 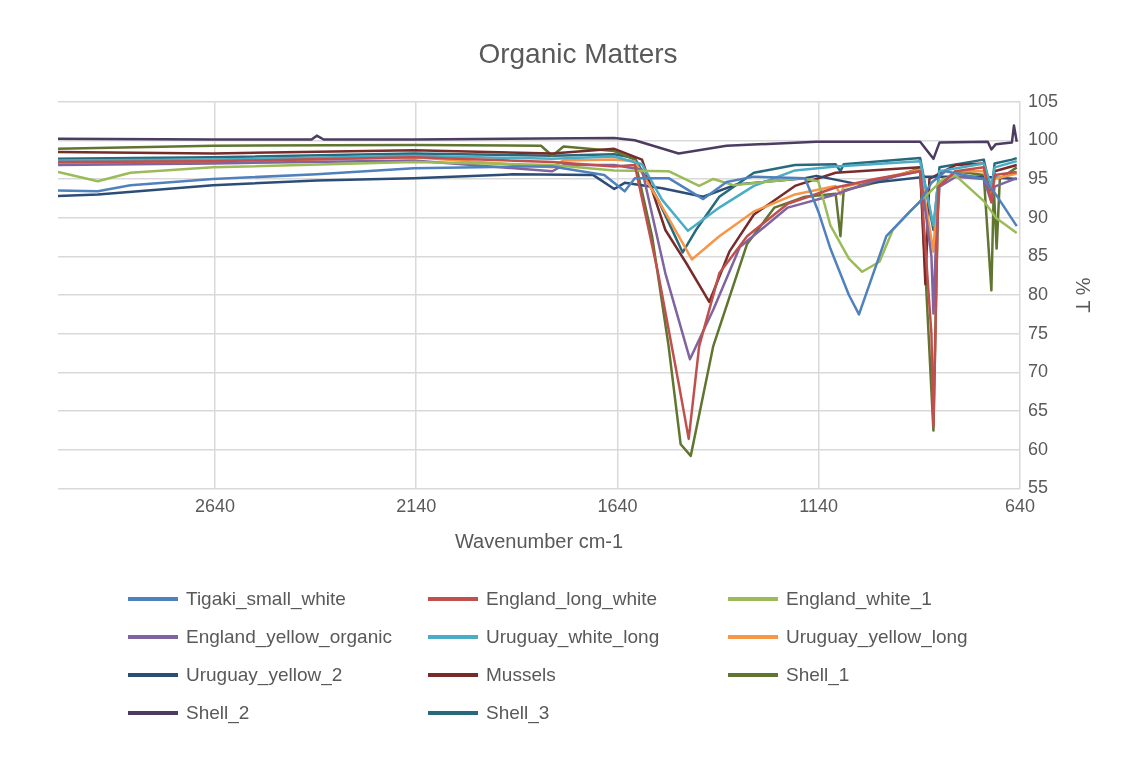 I want to click on y-tick-label: 100, so click(x=1043, y=139).